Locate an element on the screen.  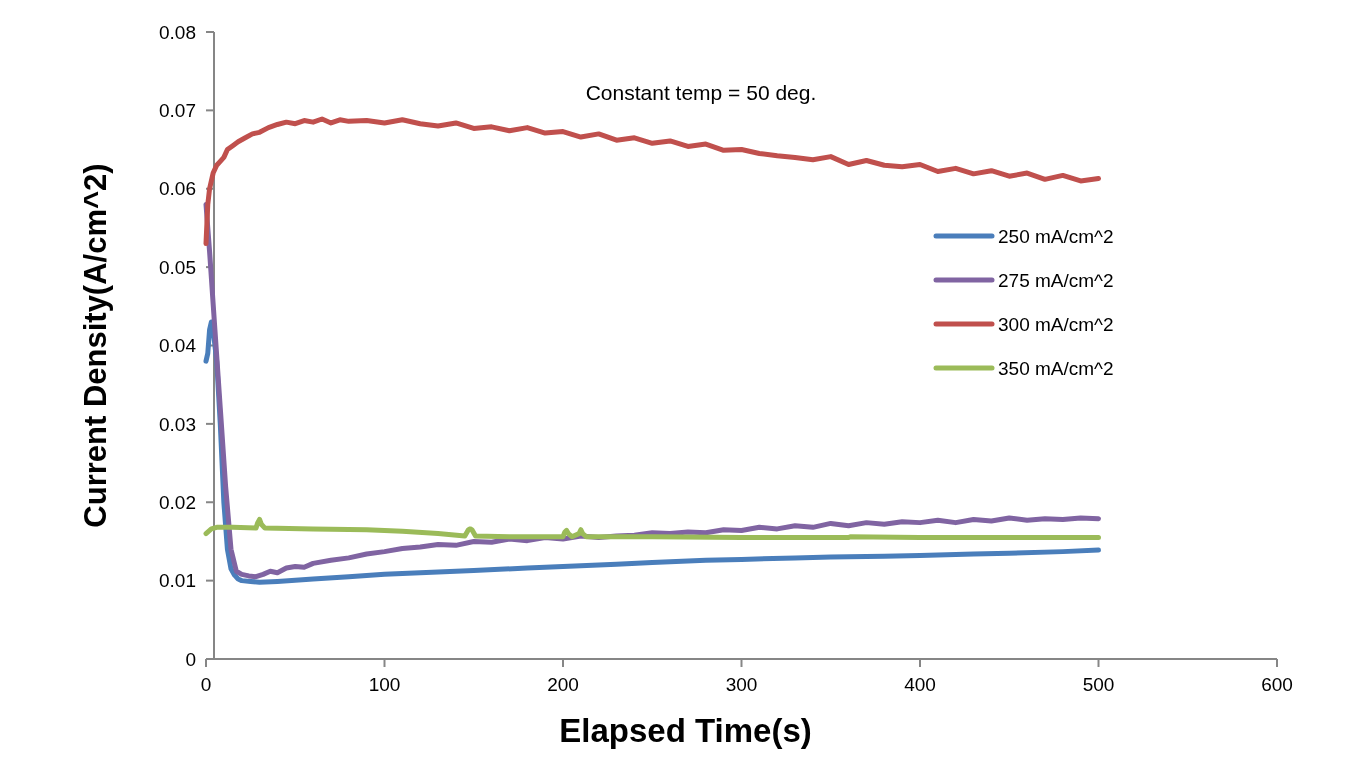
legend-label: 275 mA/cm^2 is located at coordinates (1056, 280).